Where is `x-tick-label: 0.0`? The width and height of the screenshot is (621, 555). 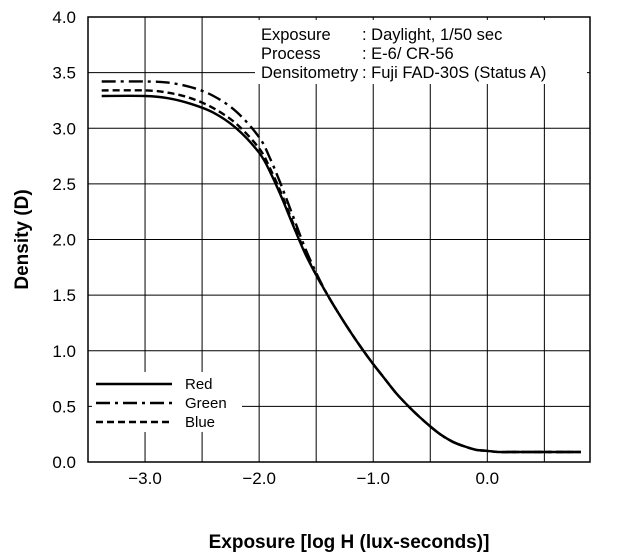 x-tick-label: 0.0 is located at coordinates (487, 478).